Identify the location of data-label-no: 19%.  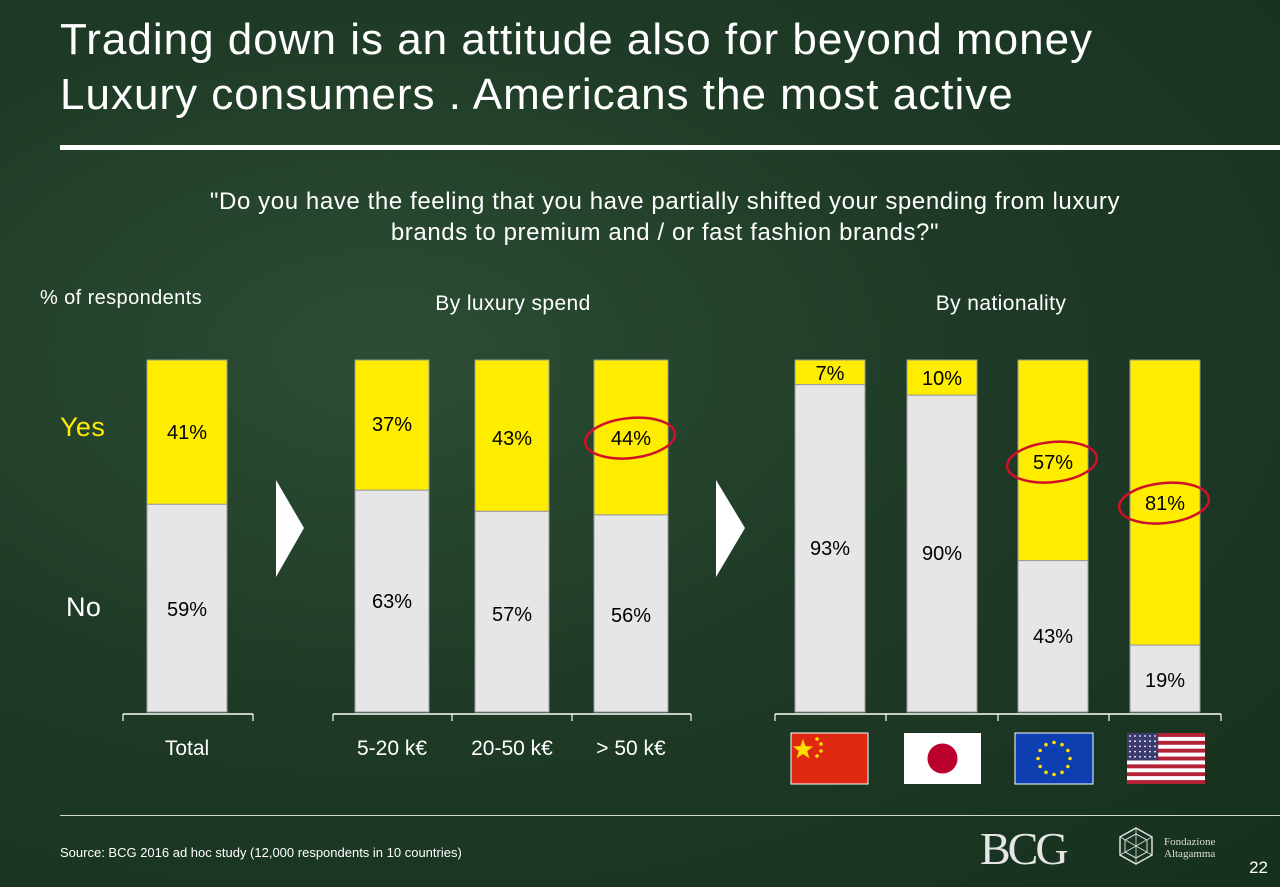
(1165, 681).